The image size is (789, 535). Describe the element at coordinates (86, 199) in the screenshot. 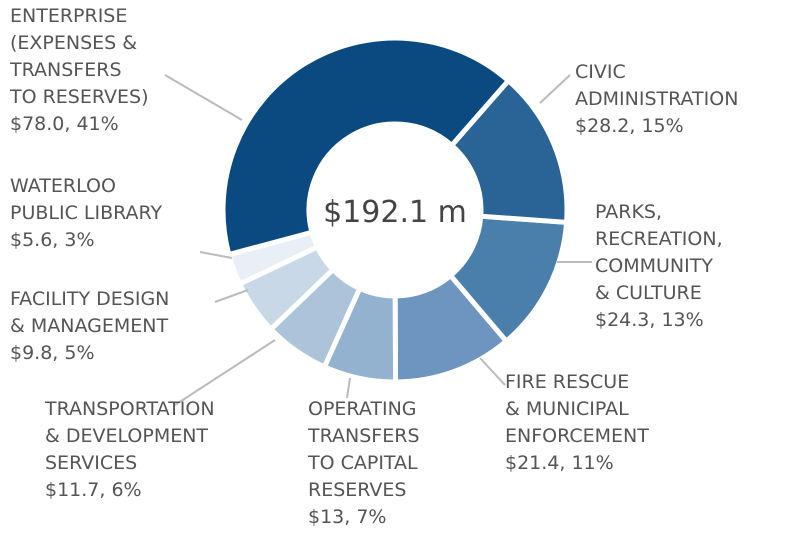

I see `category-label: WATERLOO PUBLIC LIBRARY` at that location.